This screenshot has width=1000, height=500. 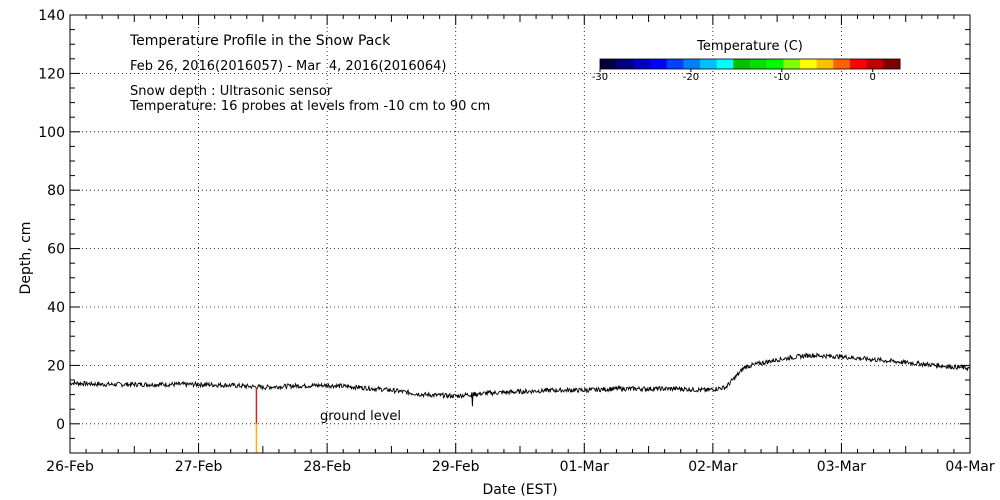 What do you see at coordinates (734, 76) in the screenshot?
I see `colorbar-ticks: -30 -20 -10 0` at bounding box center [734, 76].